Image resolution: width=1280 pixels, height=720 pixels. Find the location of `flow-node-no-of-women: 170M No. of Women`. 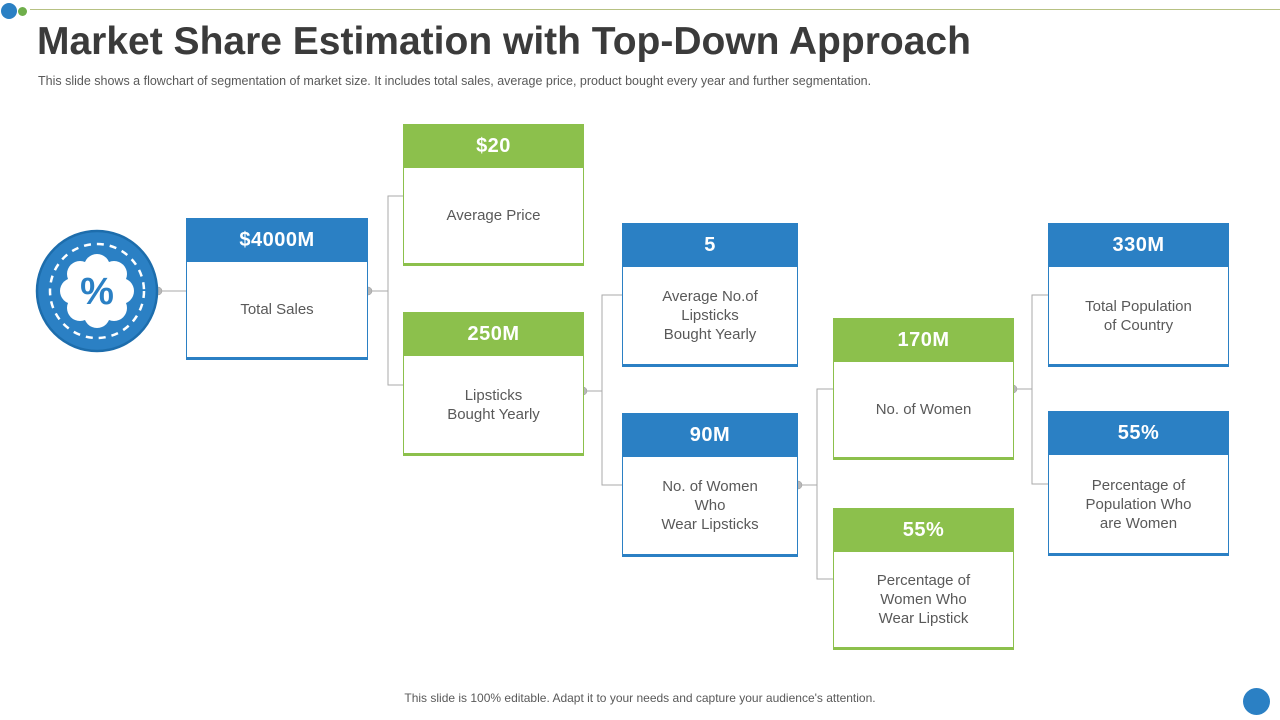

flow-node-no-of-women: 170M No. of Women is located at coordinates (923, 389).